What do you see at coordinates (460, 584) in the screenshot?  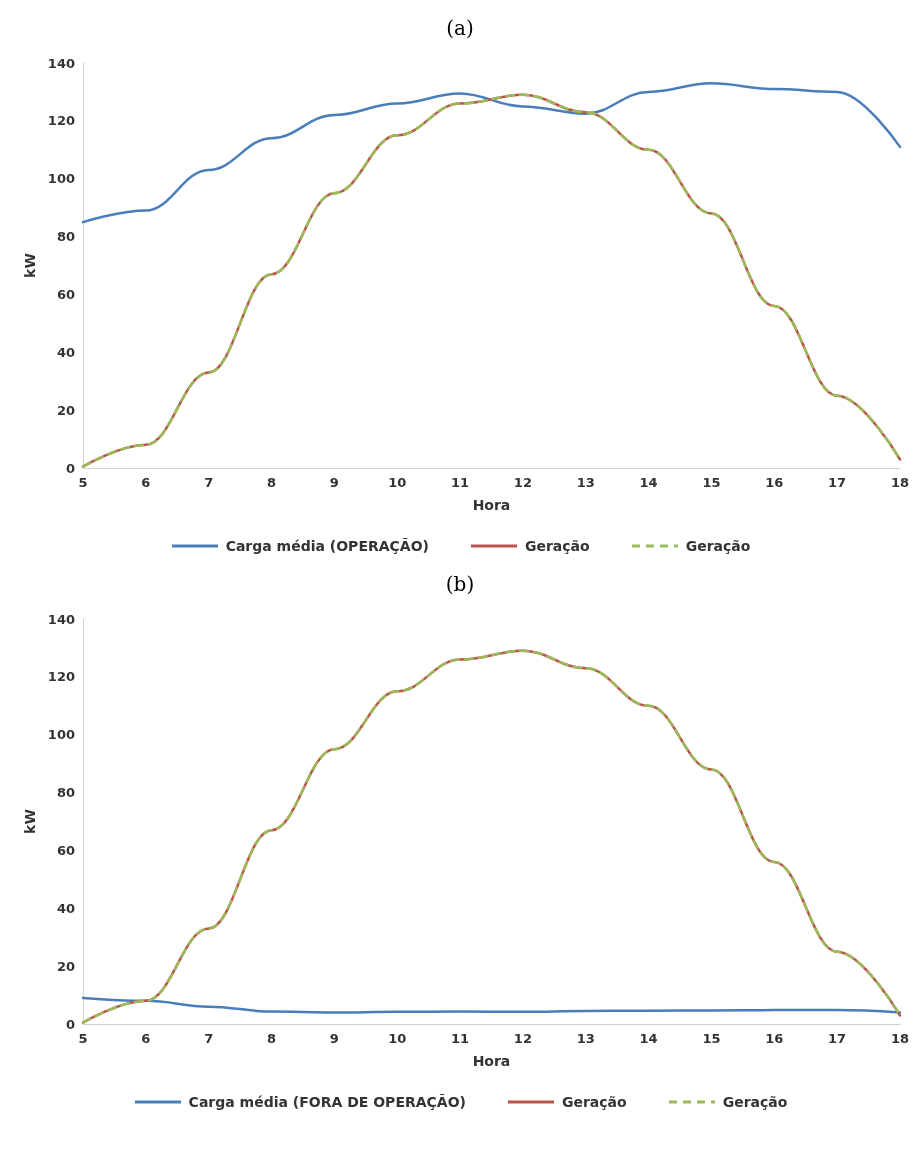 I see `chart-title: (b)` at bounding box center [460, 584].